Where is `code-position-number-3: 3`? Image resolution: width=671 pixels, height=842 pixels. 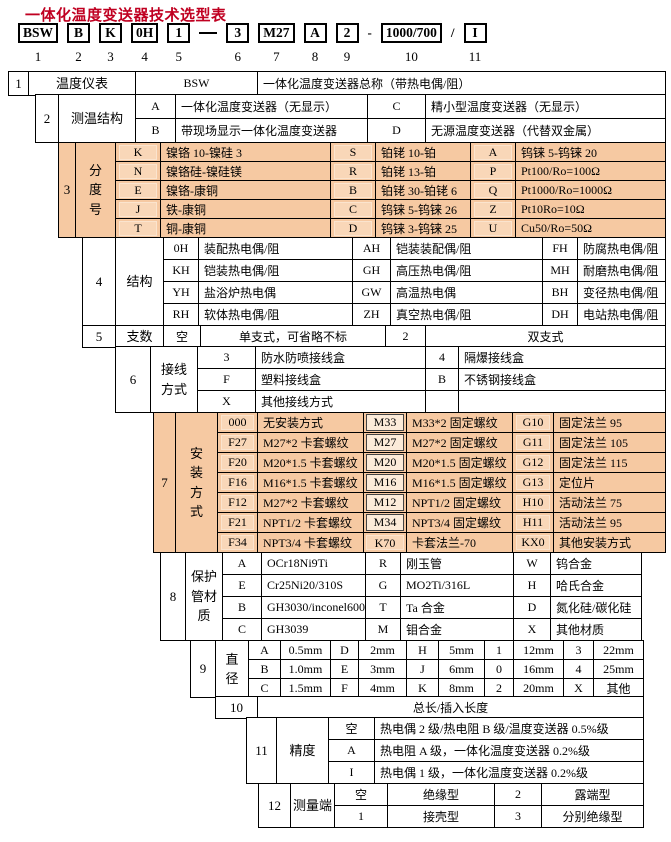
code-position-number-3: 3 is located at coordinates (110, 56).